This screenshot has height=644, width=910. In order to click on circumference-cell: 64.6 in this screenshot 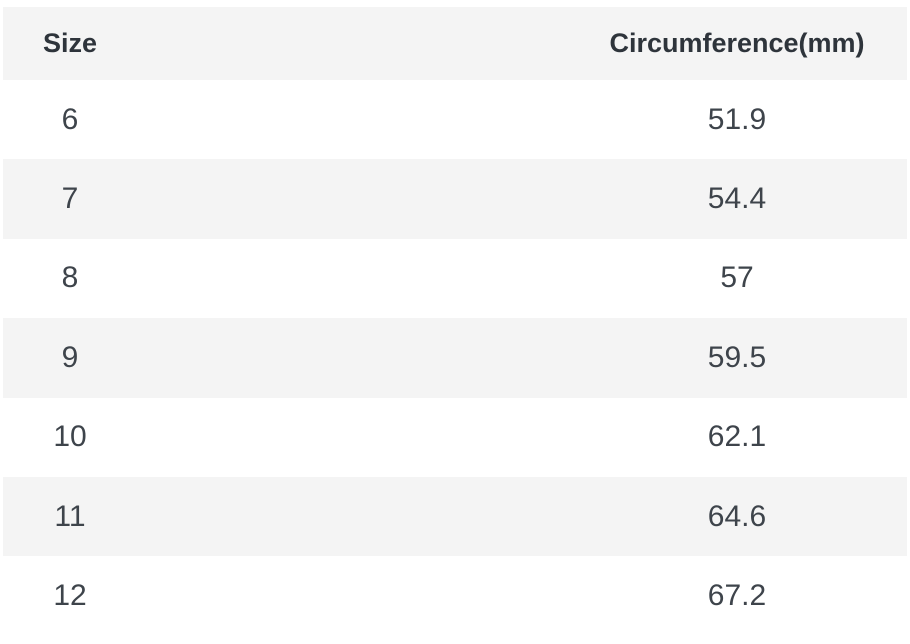, I will do `click(737, 516)`.